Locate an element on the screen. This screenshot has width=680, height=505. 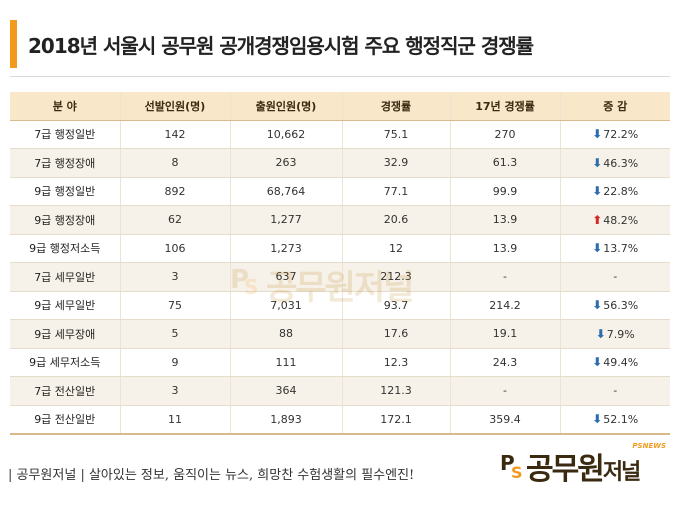
cell-change: ⬇52.1% is located at coordinates (615, 420).